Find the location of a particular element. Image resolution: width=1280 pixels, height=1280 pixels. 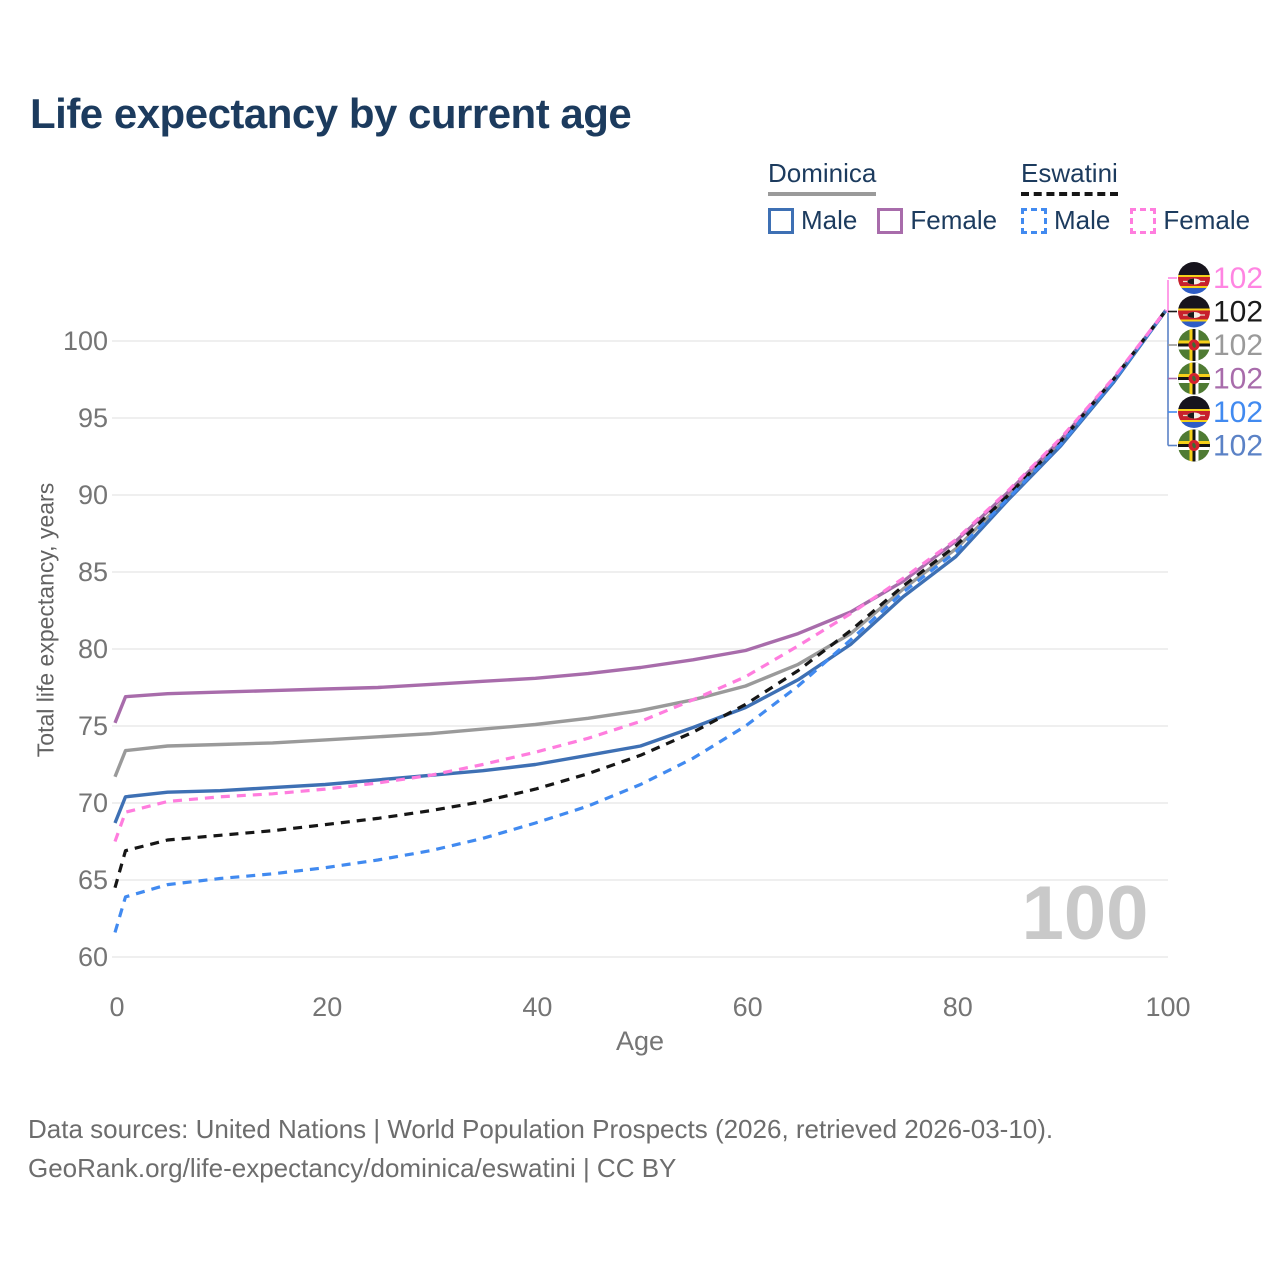

y-tick-label: 70 is located at coordinates (93, 803).